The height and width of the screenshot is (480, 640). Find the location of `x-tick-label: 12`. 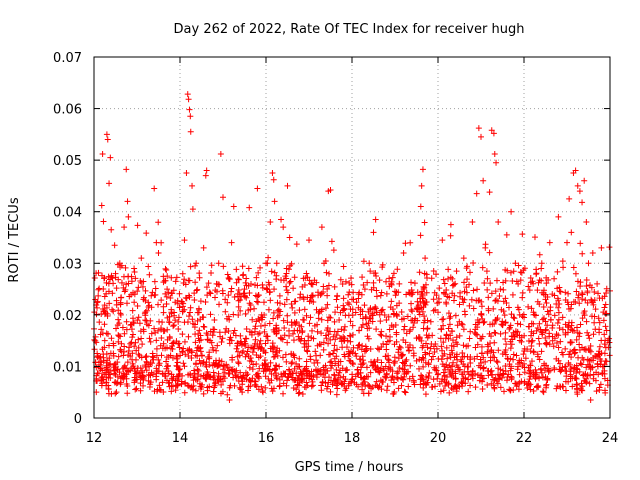

x-tick-label: 12 is located at coordinates (94, 438).